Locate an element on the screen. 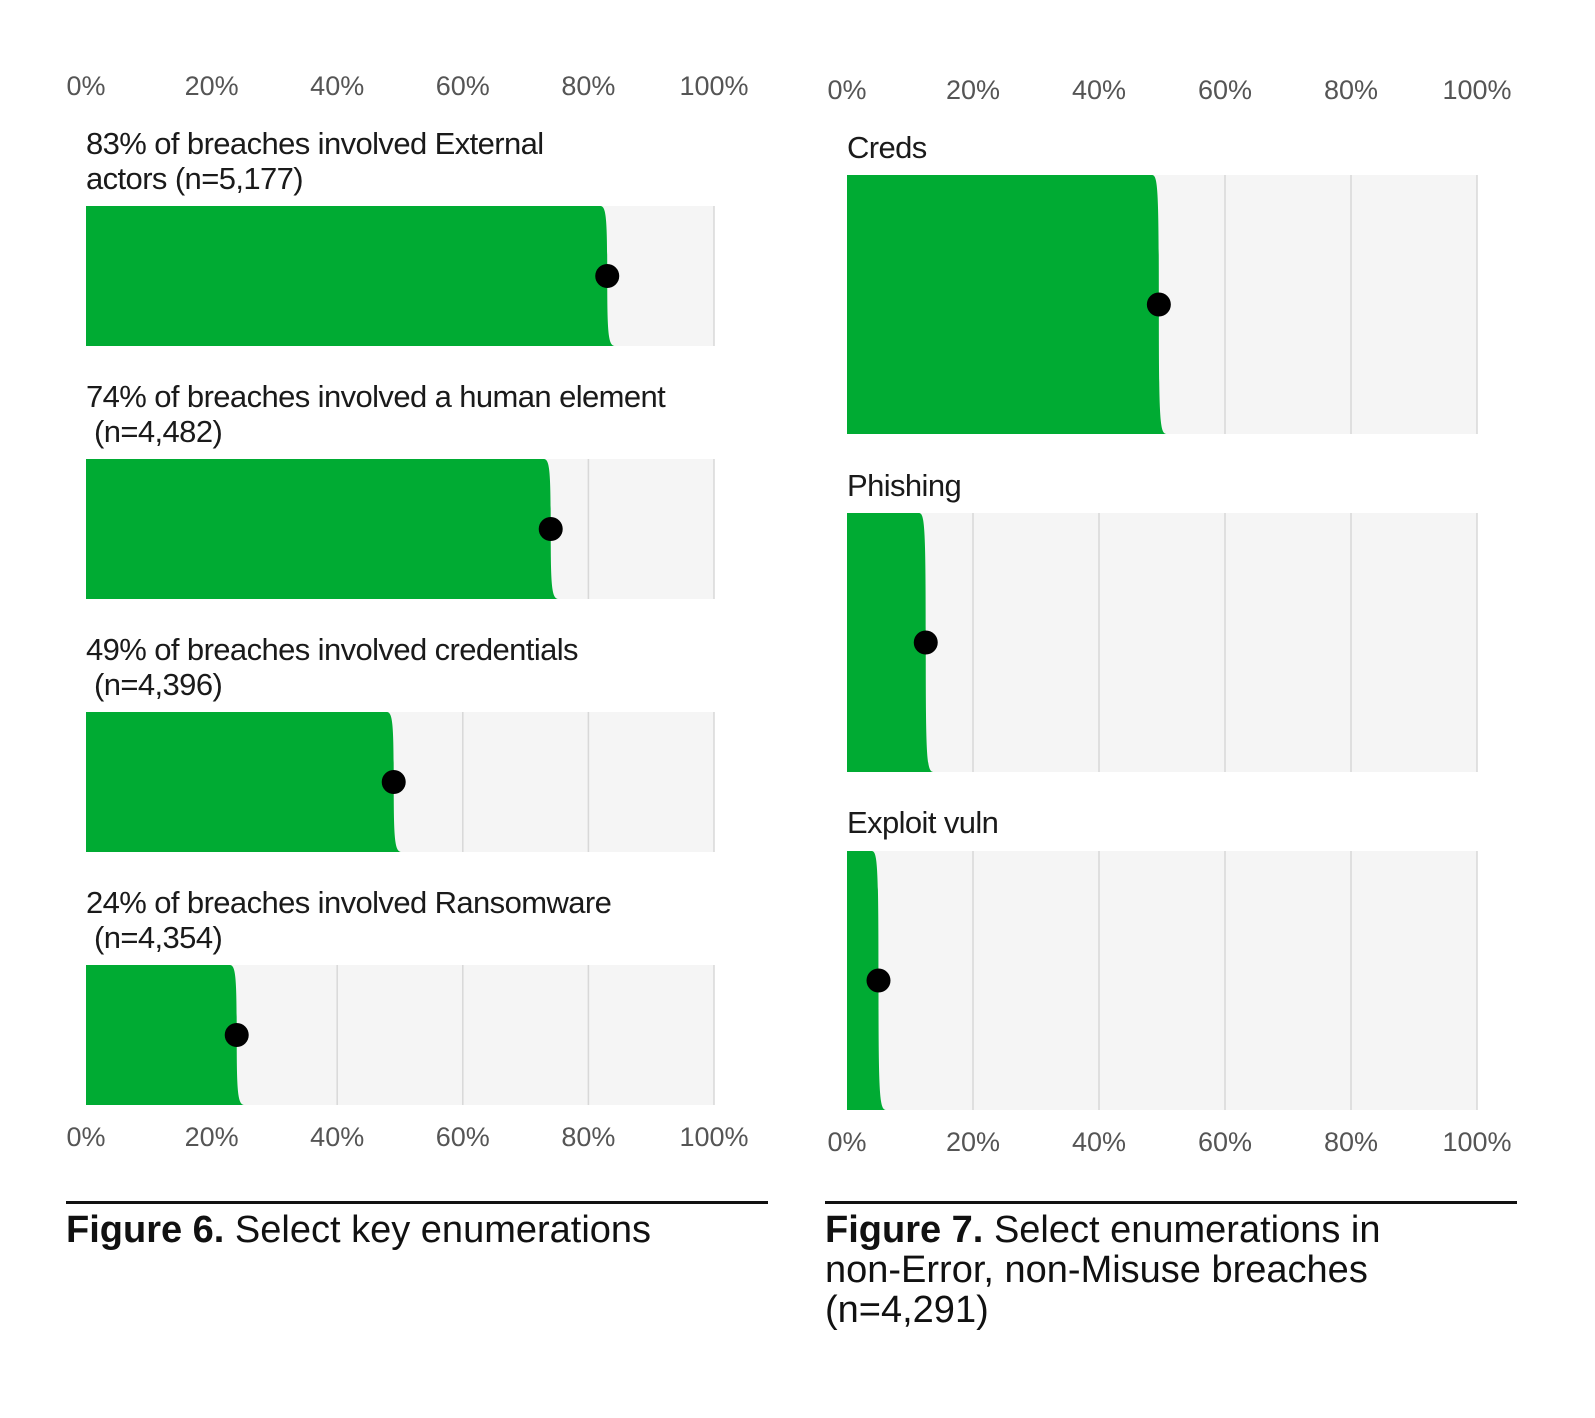  figure-6-caption-rule is located at coordinates (417, 1202).